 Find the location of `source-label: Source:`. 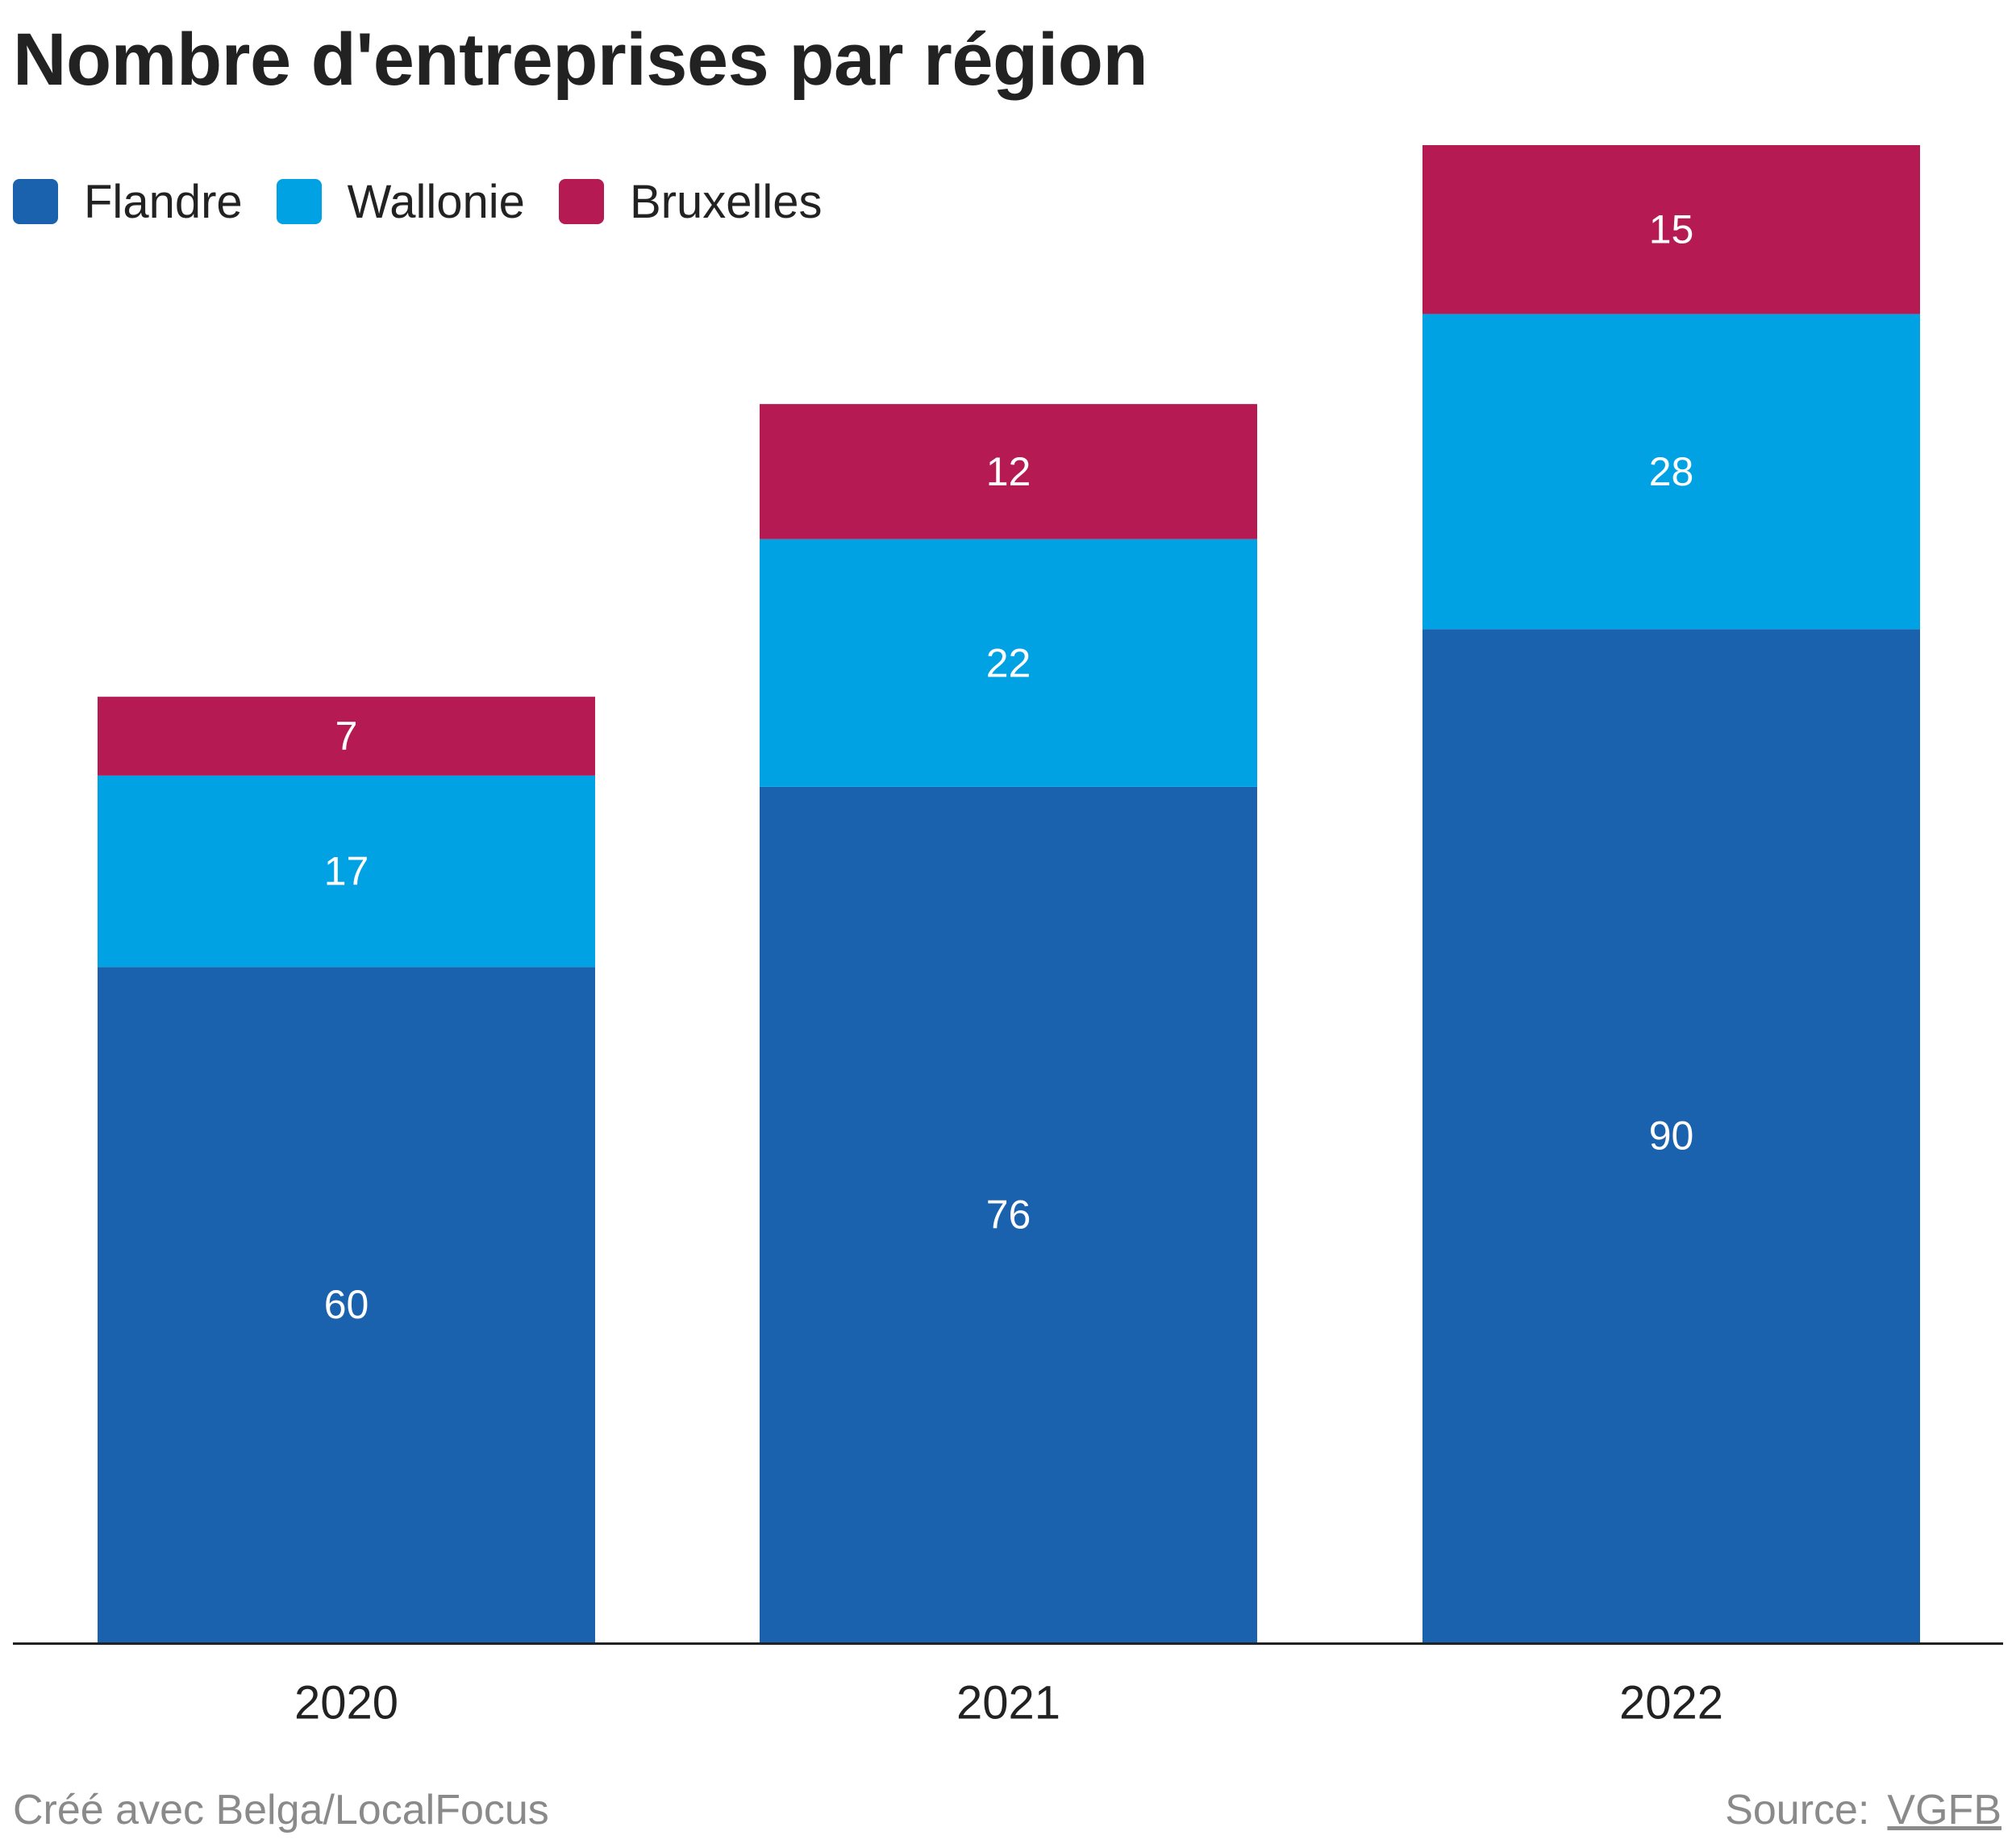

source-label: Source: is located at coordinates (1798, 1810).